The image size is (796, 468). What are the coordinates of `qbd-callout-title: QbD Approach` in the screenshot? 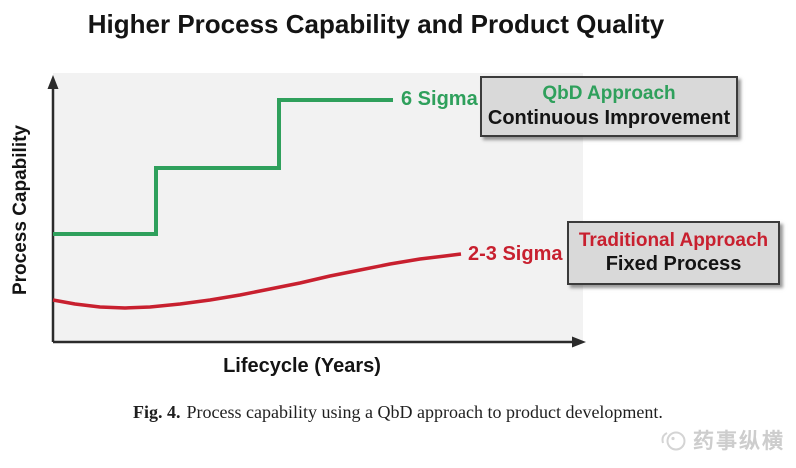 It's located at (609, 94).